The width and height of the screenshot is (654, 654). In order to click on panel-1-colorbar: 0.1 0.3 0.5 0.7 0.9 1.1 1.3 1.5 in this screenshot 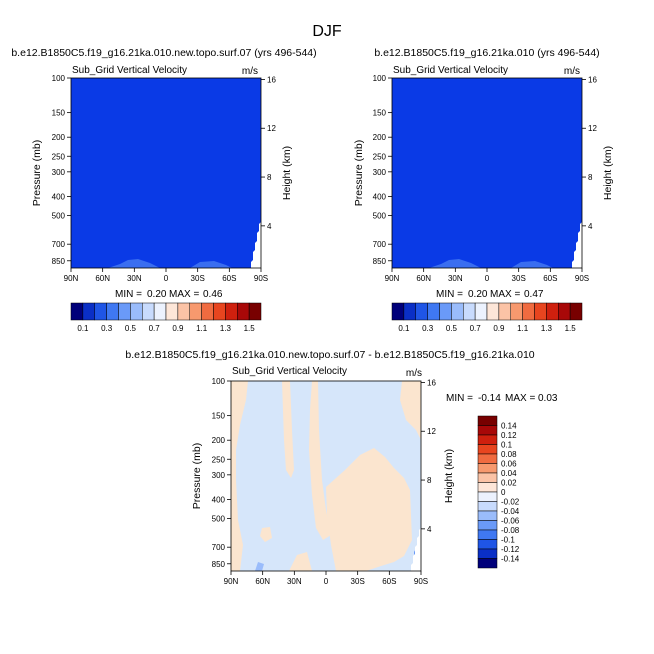, I will do `click(166, 317)`.